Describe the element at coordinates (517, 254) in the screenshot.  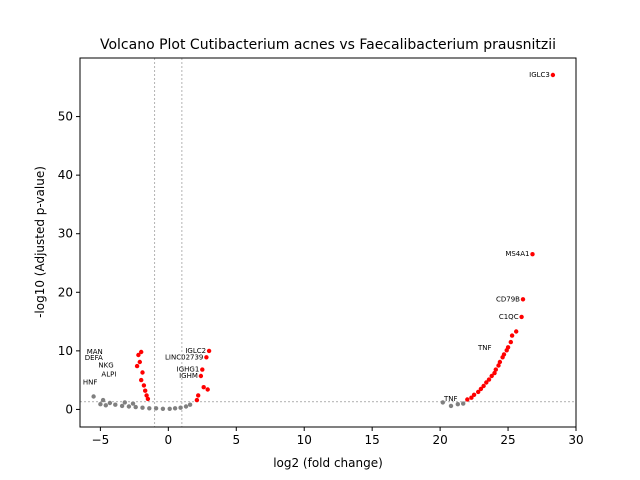
I see `gene-label: MS4A1` at that location.